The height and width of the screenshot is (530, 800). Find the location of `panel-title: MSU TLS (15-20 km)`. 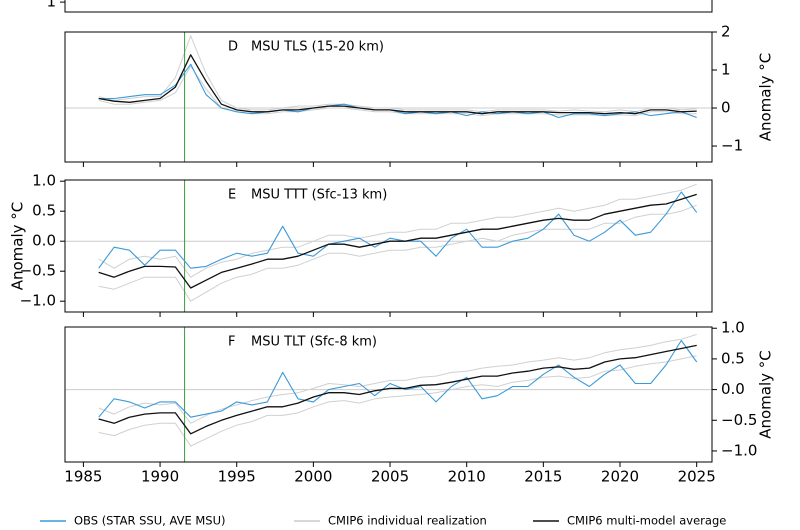

panel-title: MSU TLS (15-20 km) is located at coordinates (317, 47).